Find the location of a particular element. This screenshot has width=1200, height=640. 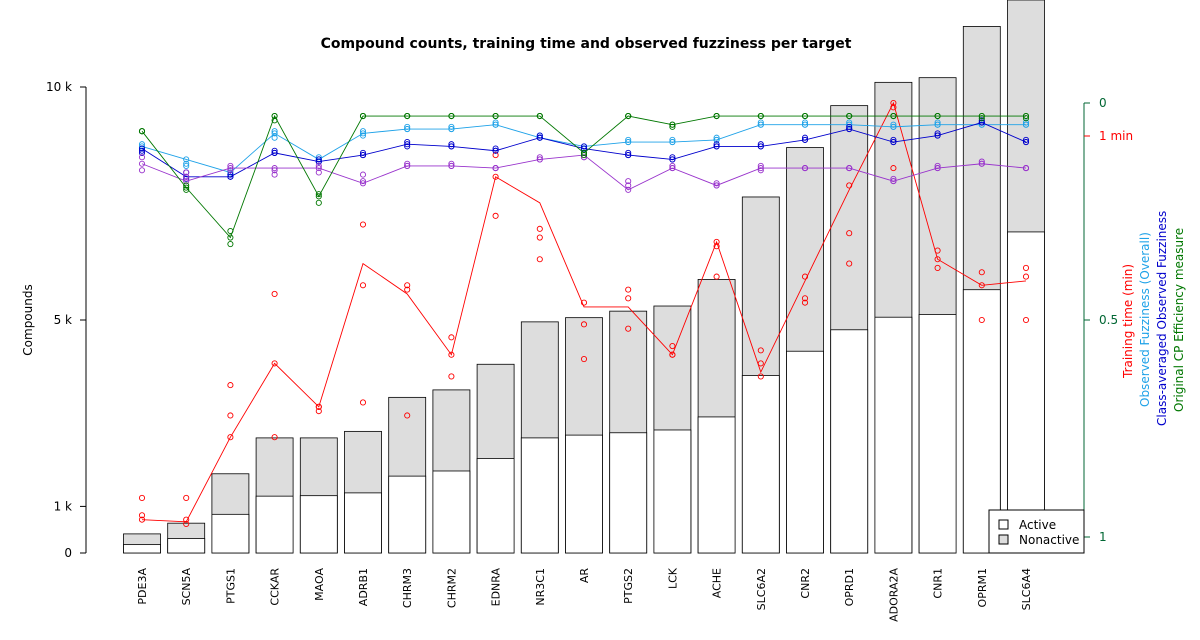

category-label: SLC6A2 is located at coordinates (761, 589).